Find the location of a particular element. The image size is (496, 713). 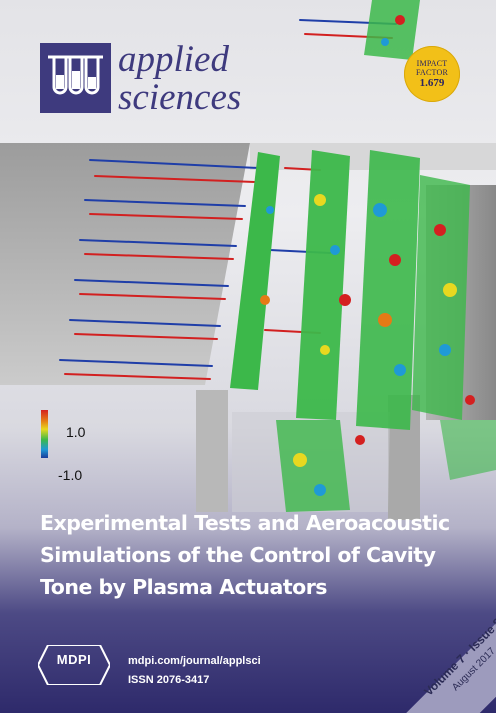

impact-factor-value: 1.679 is located at coordinates (432, 83).